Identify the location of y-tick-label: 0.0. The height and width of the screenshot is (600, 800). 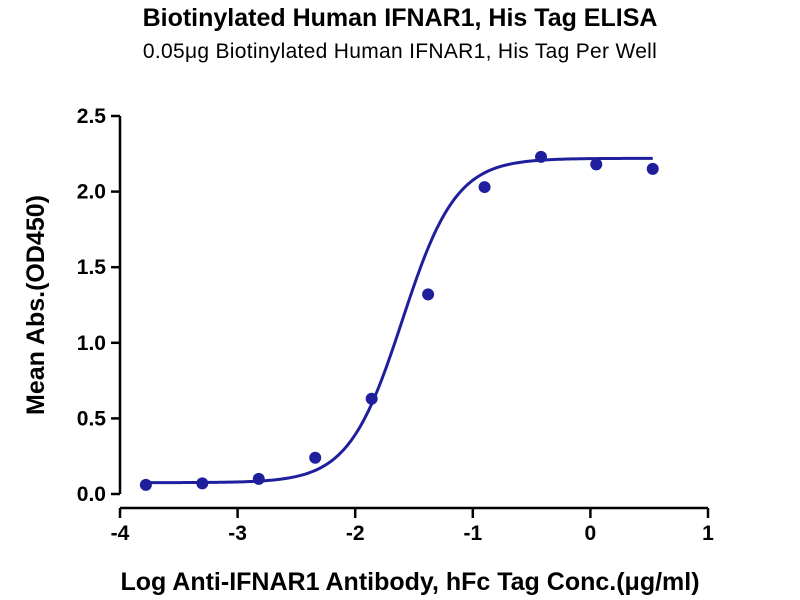
(91, 494).